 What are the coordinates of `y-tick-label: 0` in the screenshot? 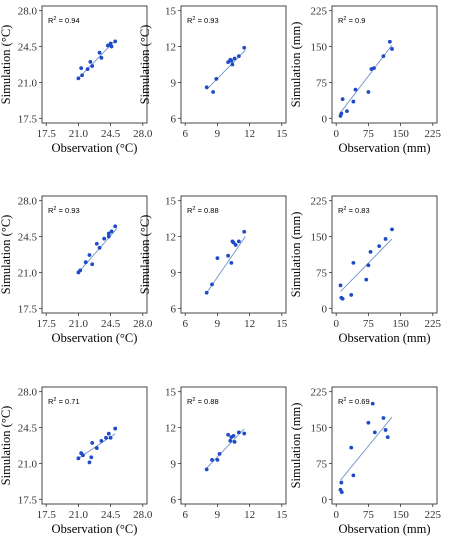 It's located at (325, 119).